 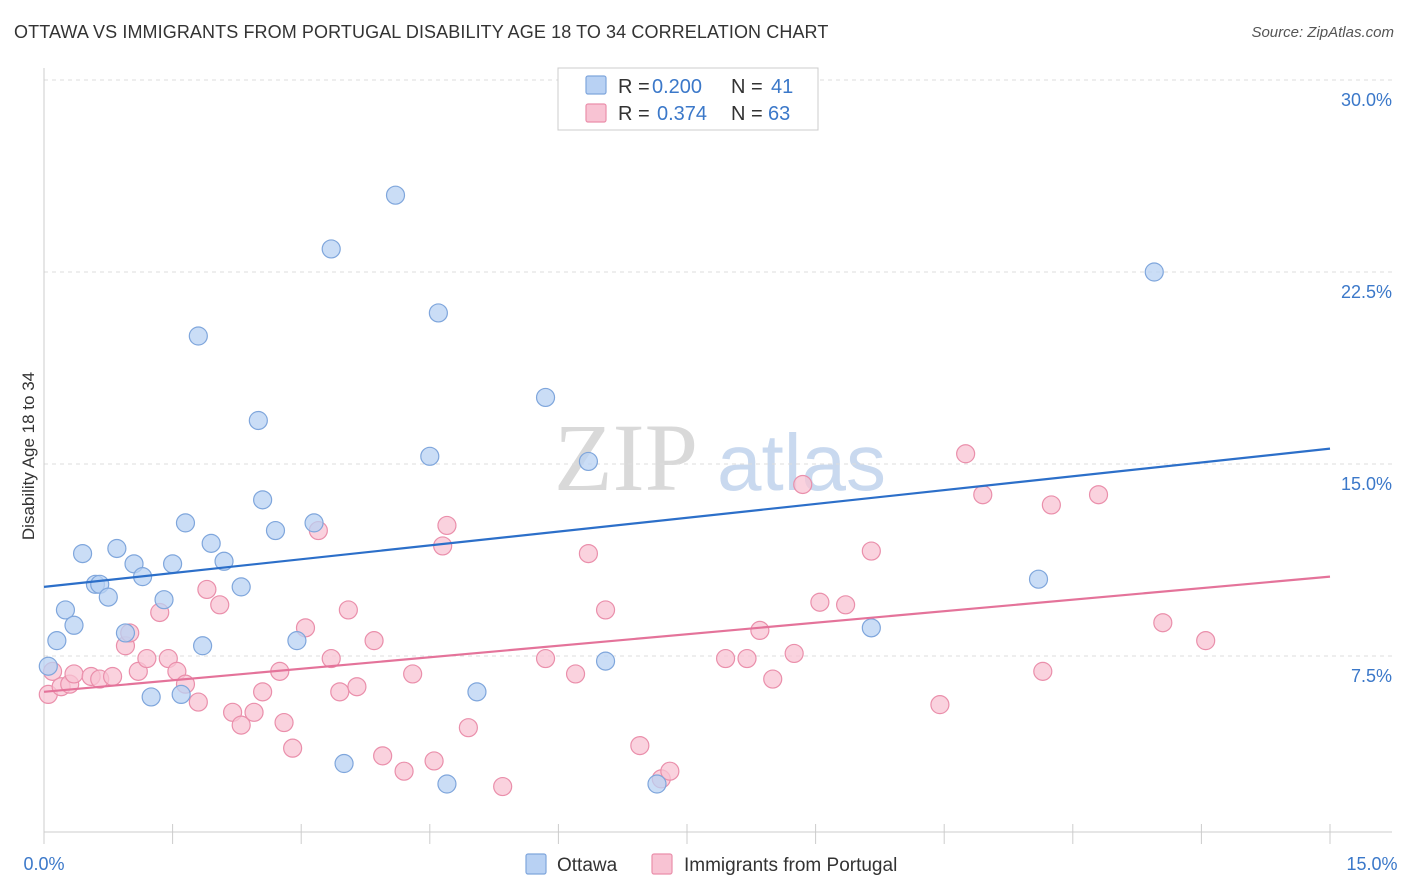 I want to click on legend-ottawa-r-label: R =, so click(x=634, y=87).